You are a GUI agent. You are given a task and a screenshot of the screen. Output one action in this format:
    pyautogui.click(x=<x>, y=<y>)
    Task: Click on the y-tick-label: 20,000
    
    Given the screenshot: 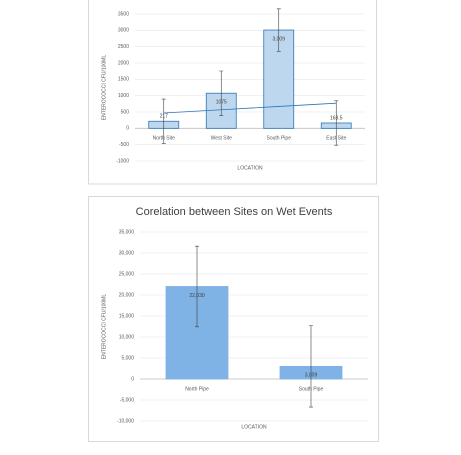 What is the action you would take?
    pyautogui.click(x=127, y=295)
    